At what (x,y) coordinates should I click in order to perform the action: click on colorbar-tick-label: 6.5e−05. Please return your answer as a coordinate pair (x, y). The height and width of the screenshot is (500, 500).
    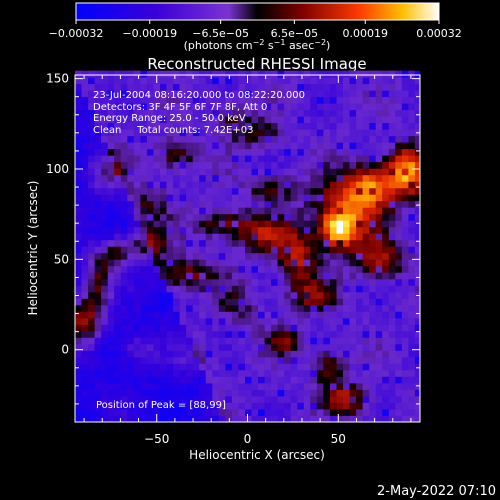
    Looking at the image, I should click on (294, 33).